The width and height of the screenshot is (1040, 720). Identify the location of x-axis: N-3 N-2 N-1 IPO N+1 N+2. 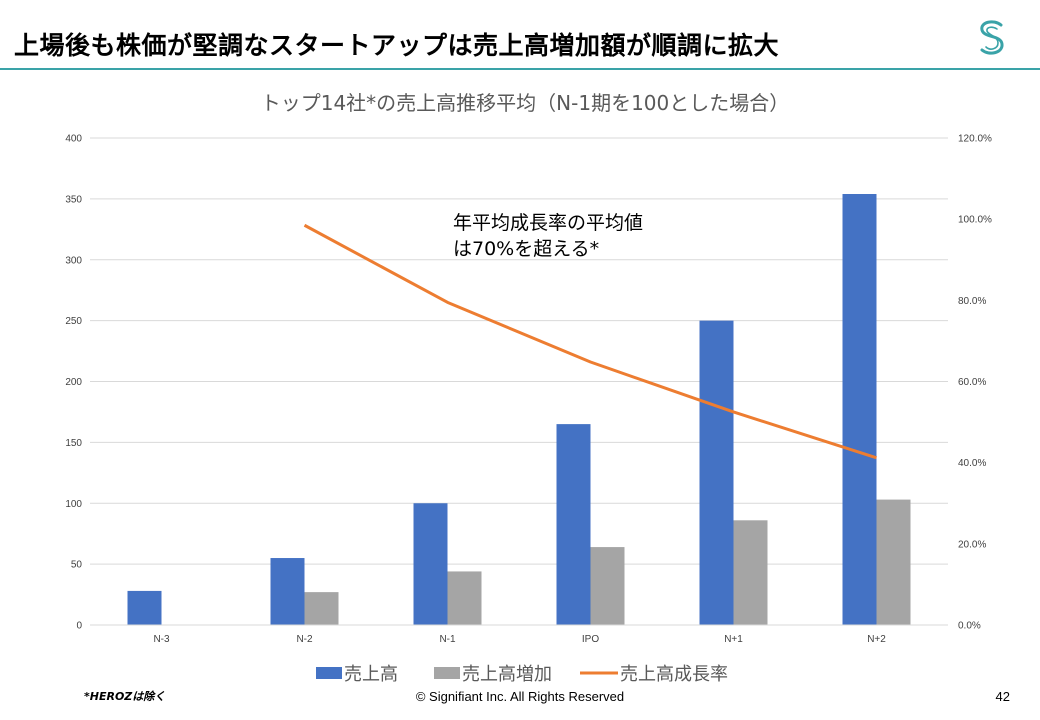
(519, 634).